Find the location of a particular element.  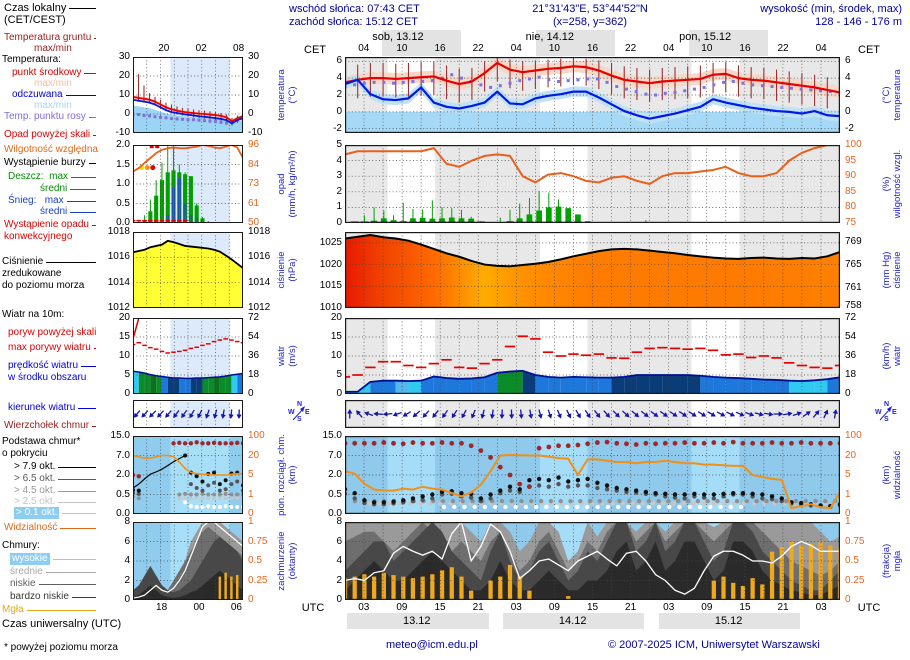

y-tick-left: 8 is located at coordinates (339, 521).